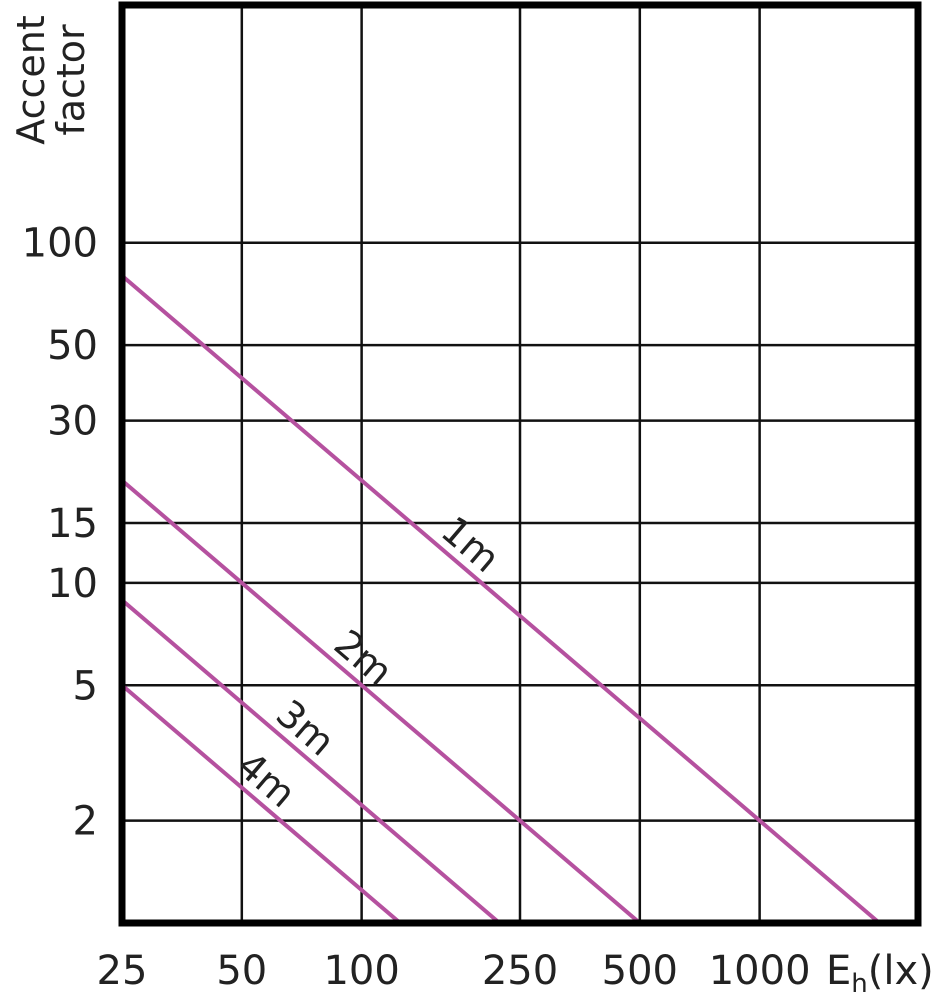  What do you see at coordinates (241, 971) in the screenshot?
I see `x-tick-label: 50` at bounding box center [241, 971].